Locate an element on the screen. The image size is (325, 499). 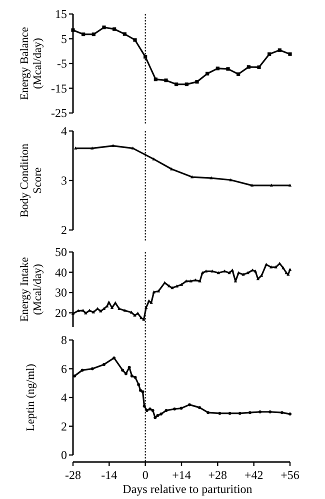
y-tick-label: 0 is located at coordinates (64, 455).